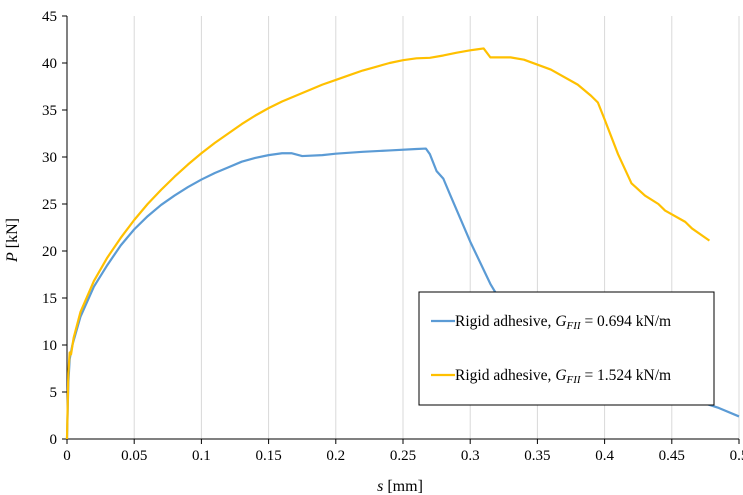 Image resolution: width=743 pixels, height=495 pixels. I want to click on x-tick-label: 0.1, so click(201, 456).